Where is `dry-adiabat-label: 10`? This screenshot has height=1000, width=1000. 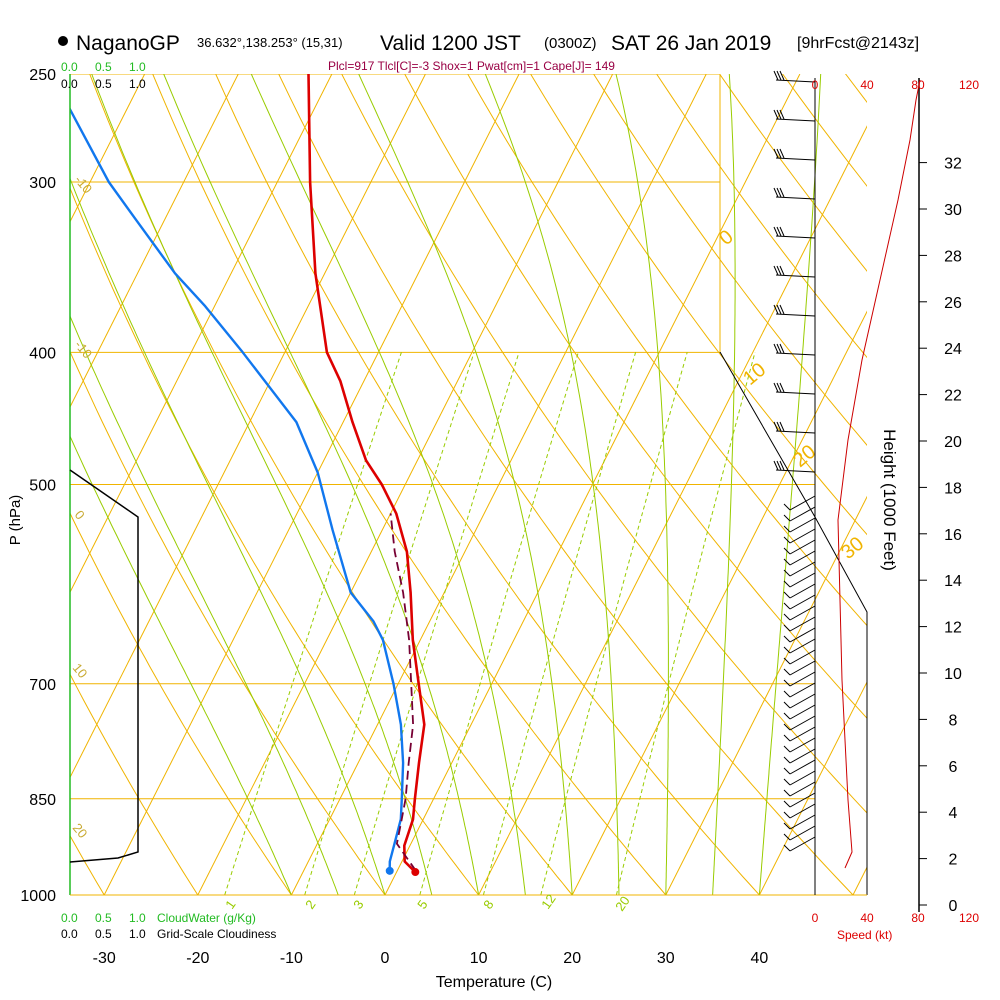
dry-adiabat-label: 10 is located at coordinates (80, 670).